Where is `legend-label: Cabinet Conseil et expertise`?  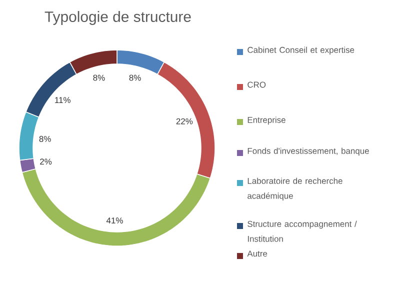 legend-label: Cabinet Conseil et expertise is located at coordinates (301, 50).